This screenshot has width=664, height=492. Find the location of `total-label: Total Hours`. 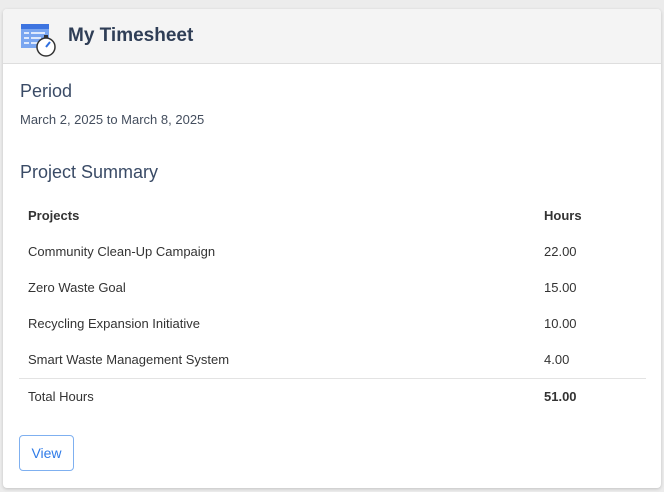

total-label: Total Hours is located at coordinates (61, 396).